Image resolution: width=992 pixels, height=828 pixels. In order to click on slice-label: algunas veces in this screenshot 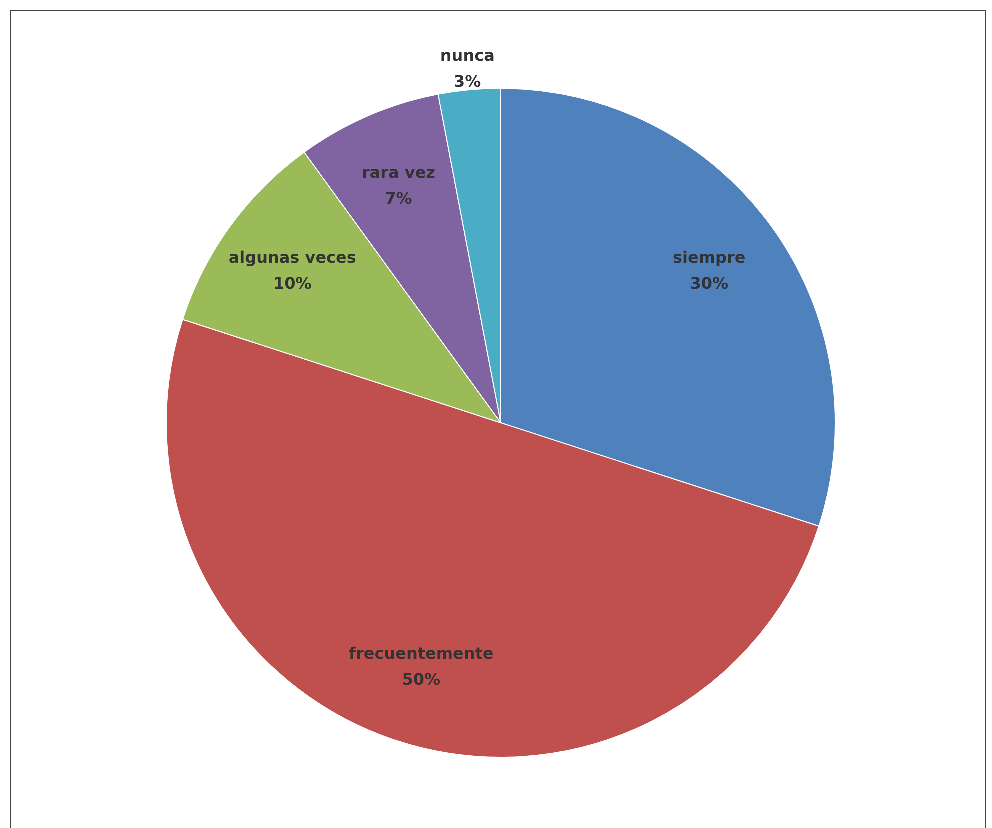, I will do `click(292, 257)`.